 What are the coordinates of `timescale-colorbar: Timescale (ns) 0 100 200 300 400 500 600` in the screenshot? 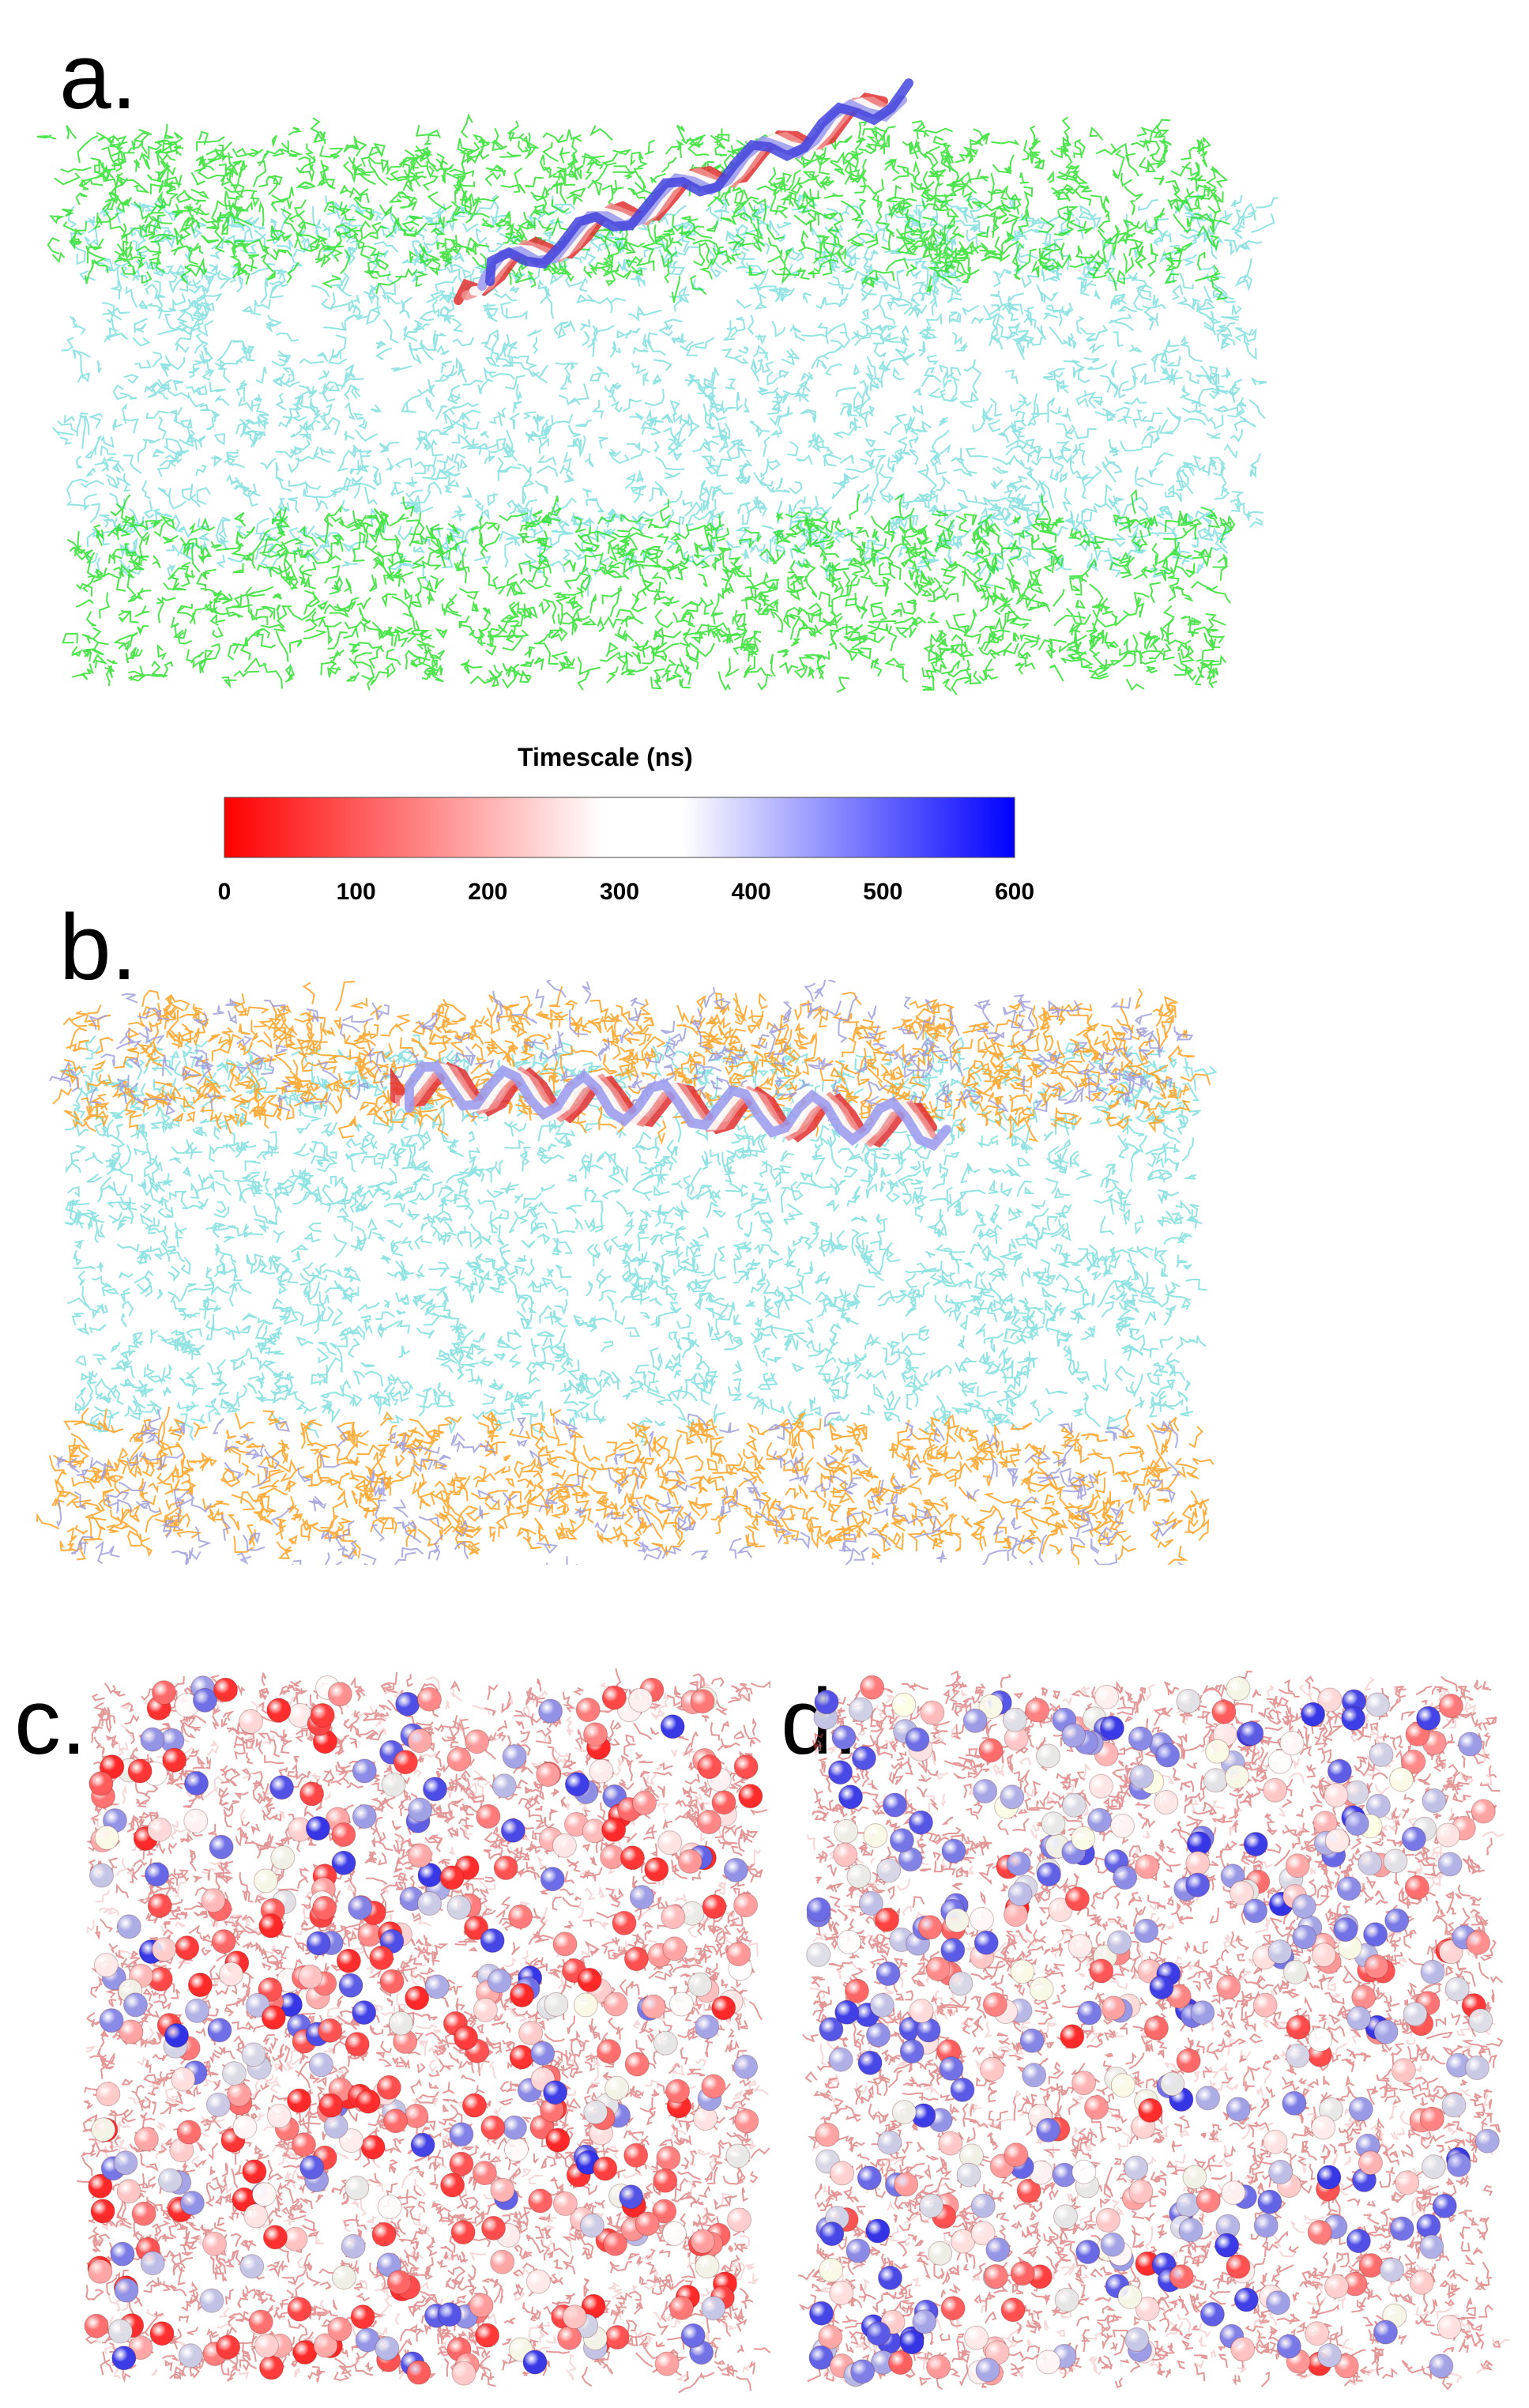 It's located at (764, 834).